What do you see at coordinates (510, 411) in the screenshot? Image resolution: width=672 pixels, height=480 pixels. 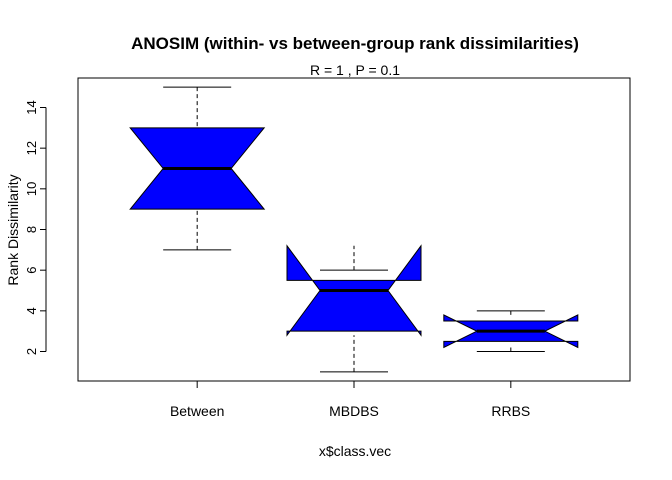 I see `x-tick-label: RRBS` at bounding box center [510, 411].